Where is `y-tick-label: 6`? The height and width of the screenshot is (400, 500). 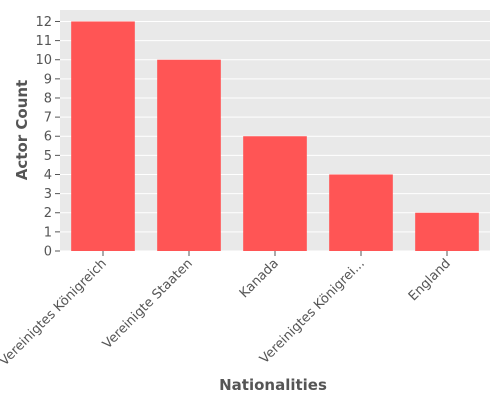
y-tick-label: 6 is located at coordinates (48, 137).